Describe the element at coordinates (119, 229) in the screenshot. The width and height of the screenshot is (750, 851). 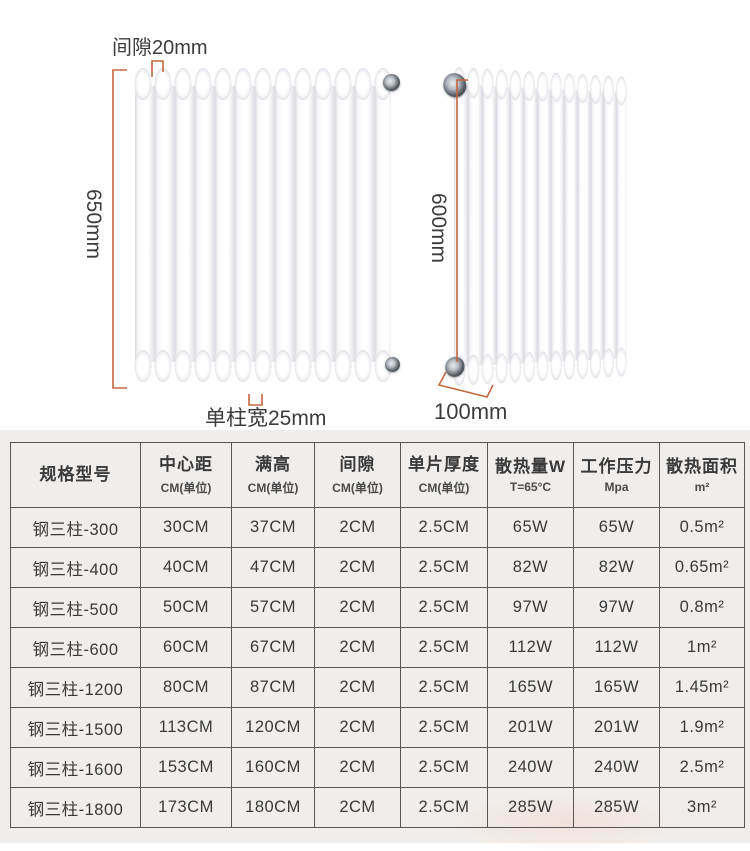
I see `front-height-dimension-line` at that location.